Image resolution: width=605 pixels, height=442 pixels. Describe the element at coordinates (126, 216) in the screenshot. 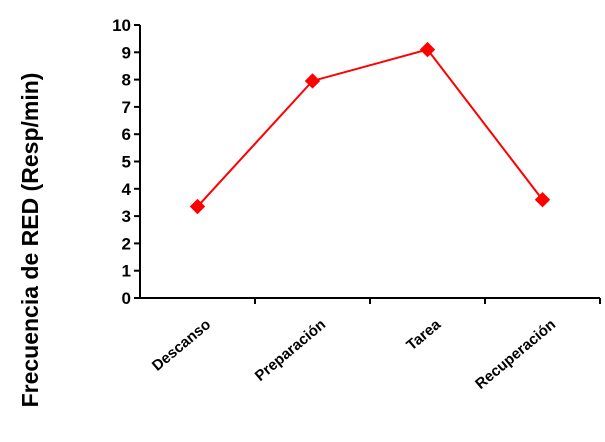

I see `y-tick-label: 3` at that location.